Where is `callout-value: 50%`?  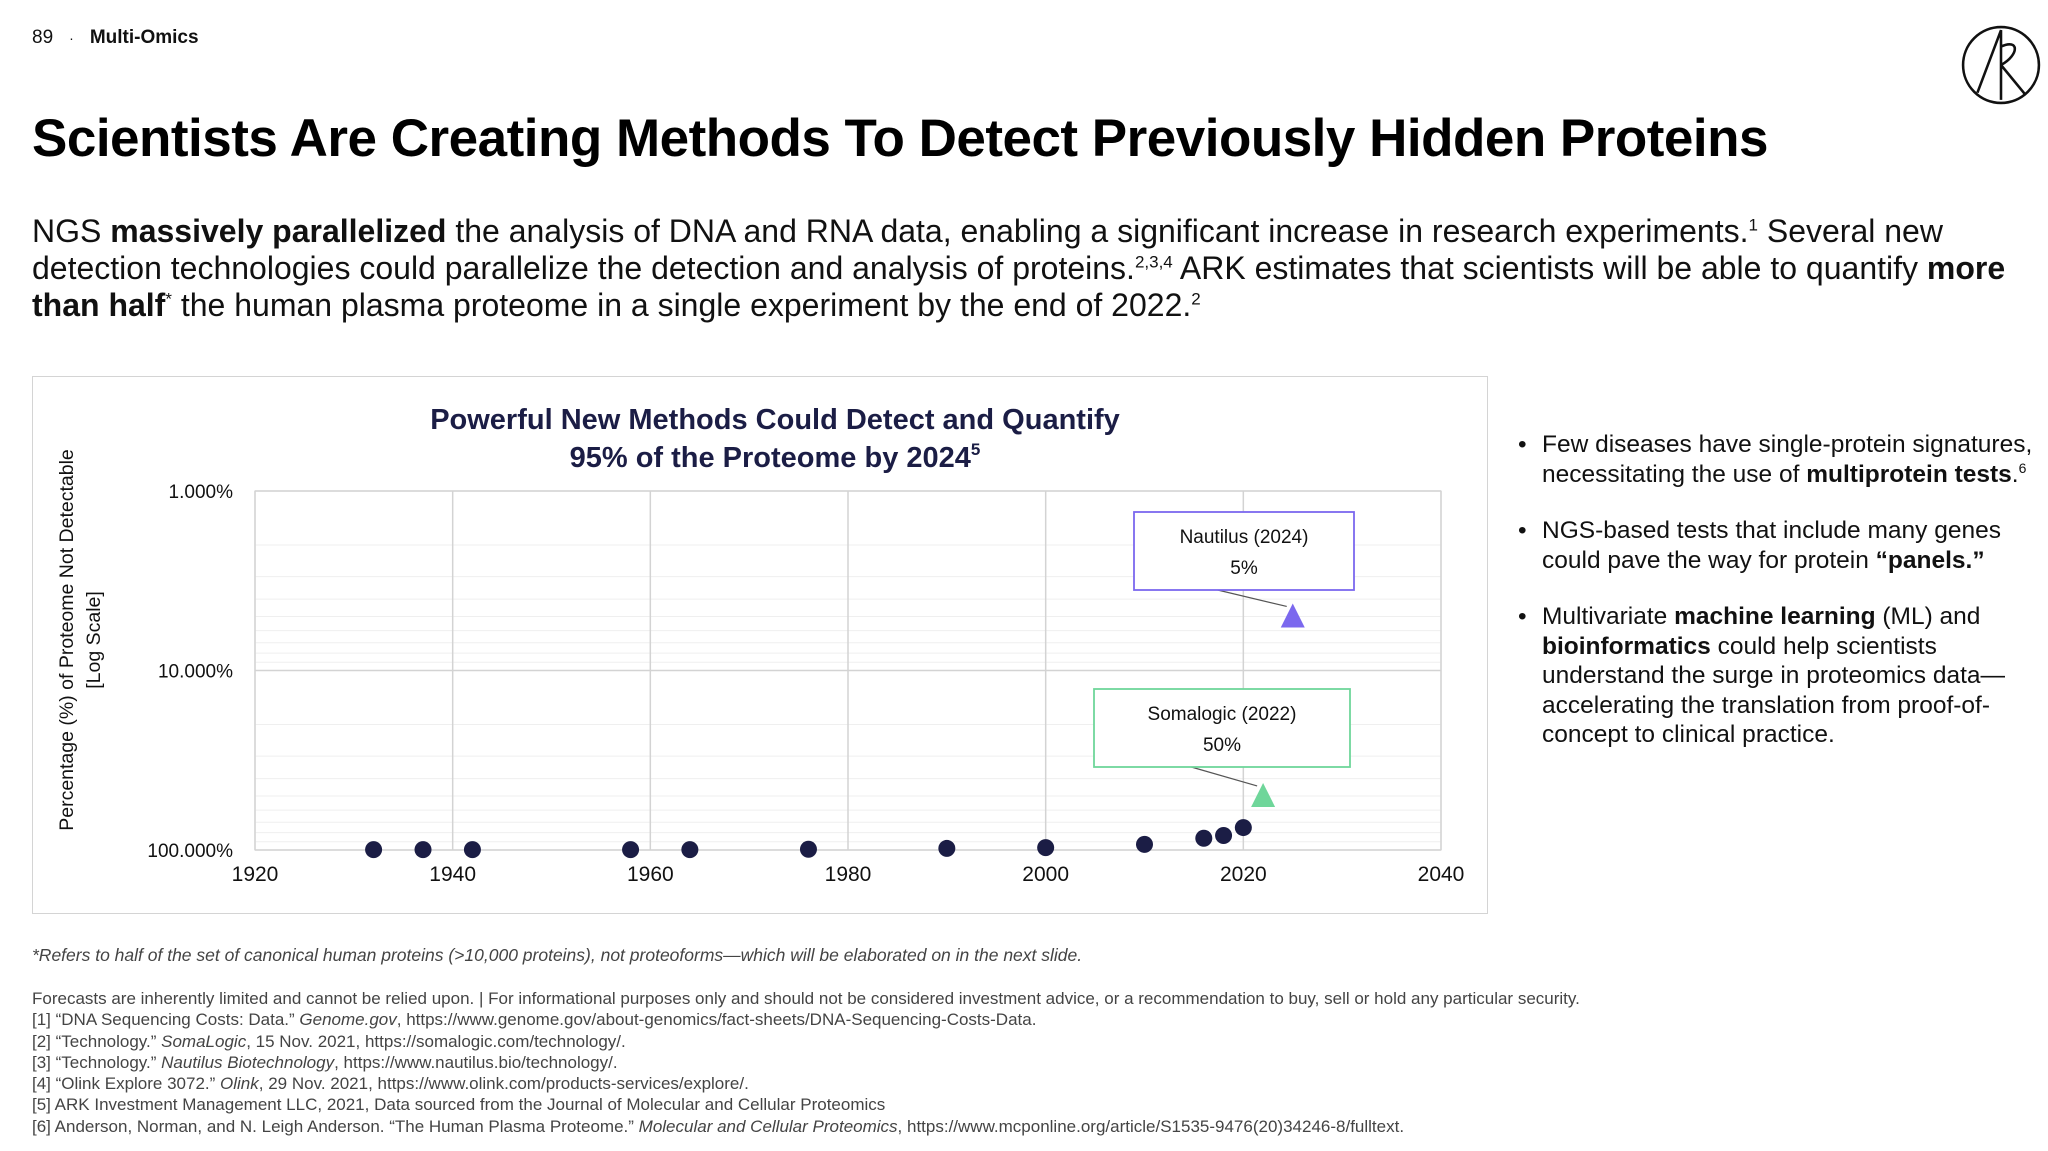
callout-value: 50% is located at coordinates (1222, 745).